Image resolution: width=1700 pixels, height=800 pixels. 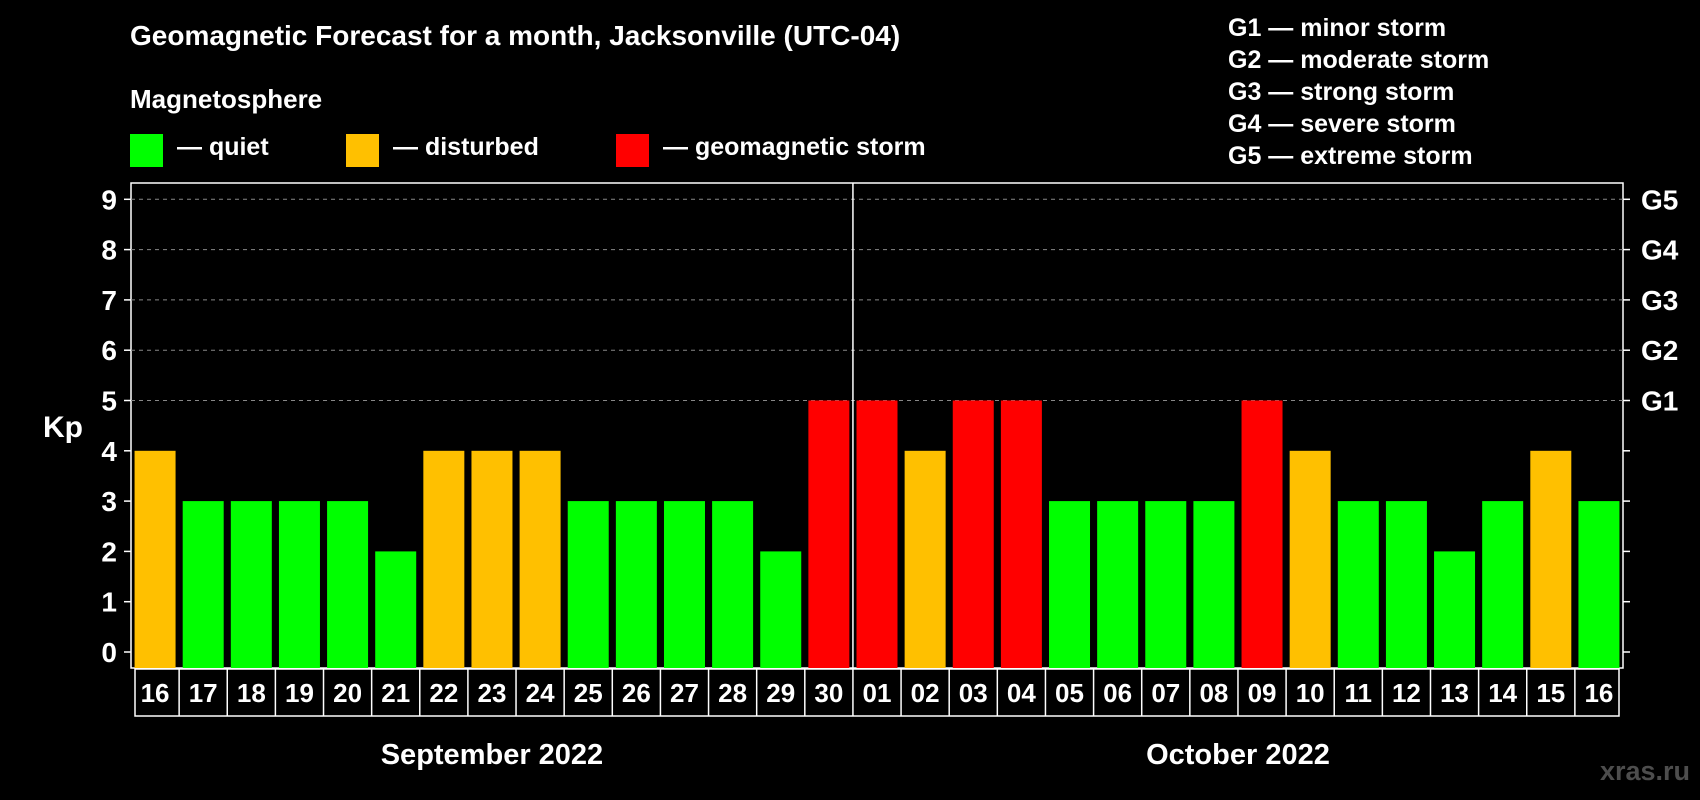 What do you see at coordinates (109, 652) in the screenshot?
I see `y-tick-label-0: 0` at bounding box center [109, 652].